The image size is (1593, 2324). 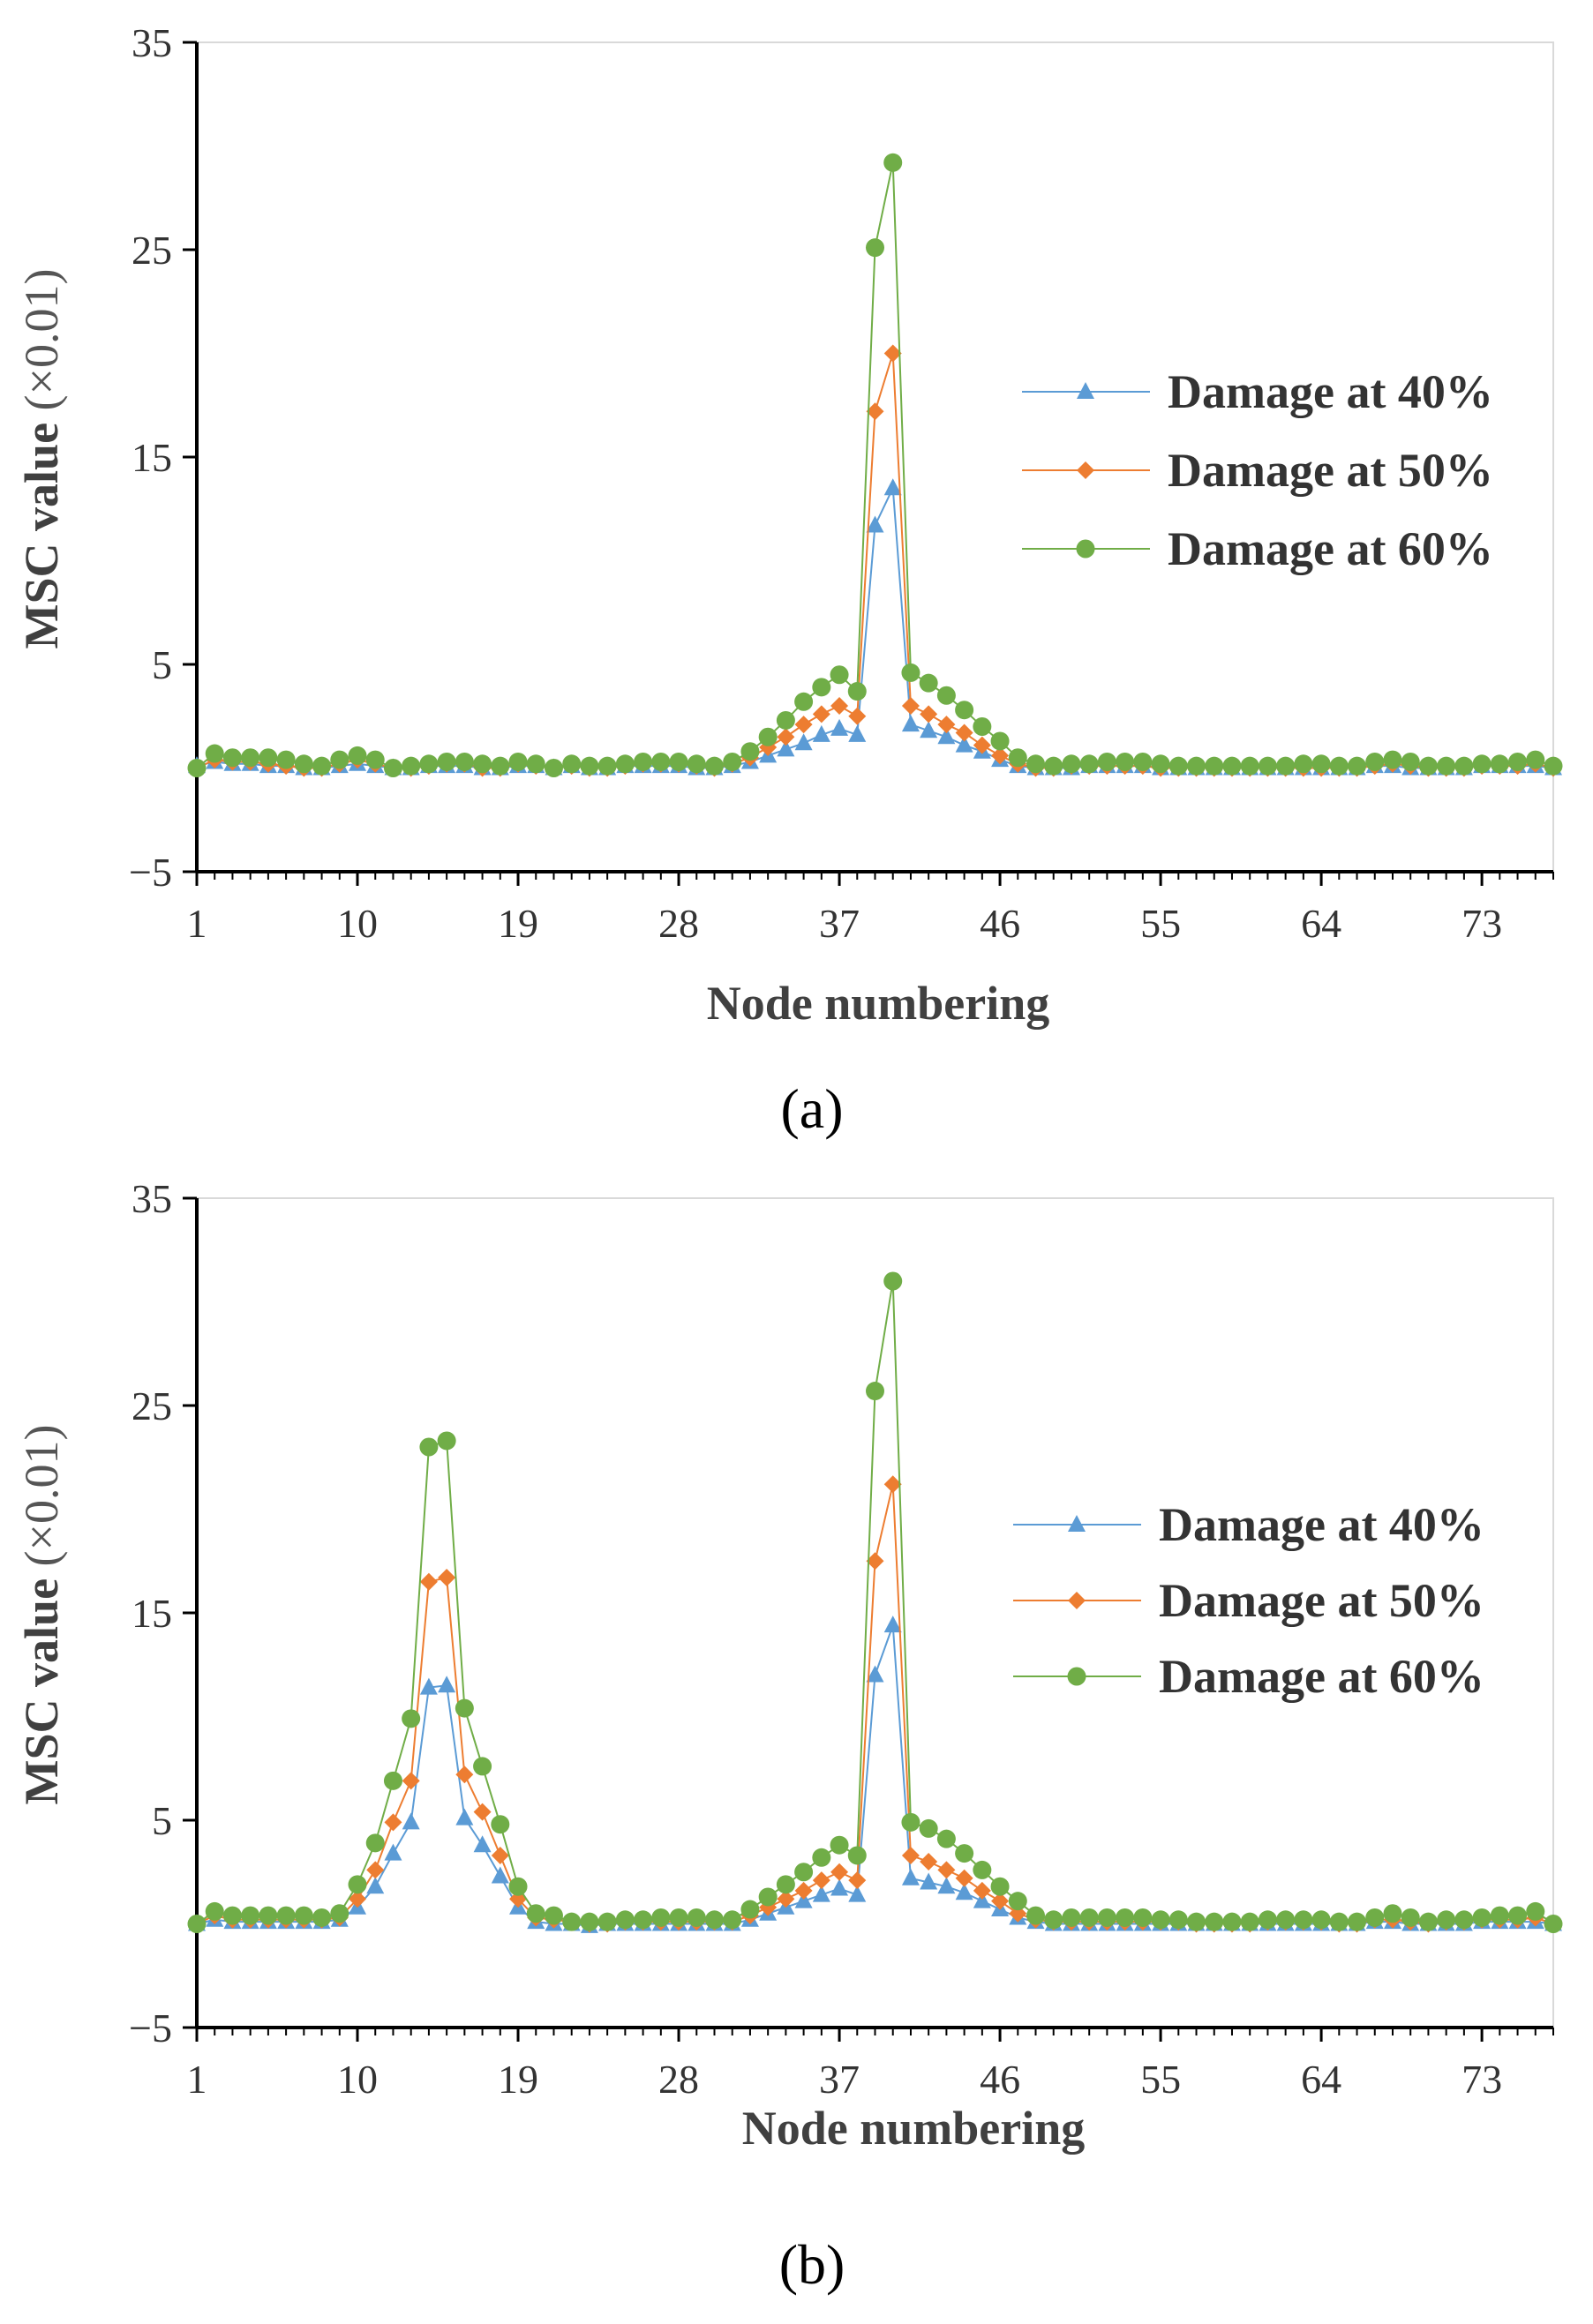 I want to click on y-tick-label: 25, so click(x=151, y=1405).